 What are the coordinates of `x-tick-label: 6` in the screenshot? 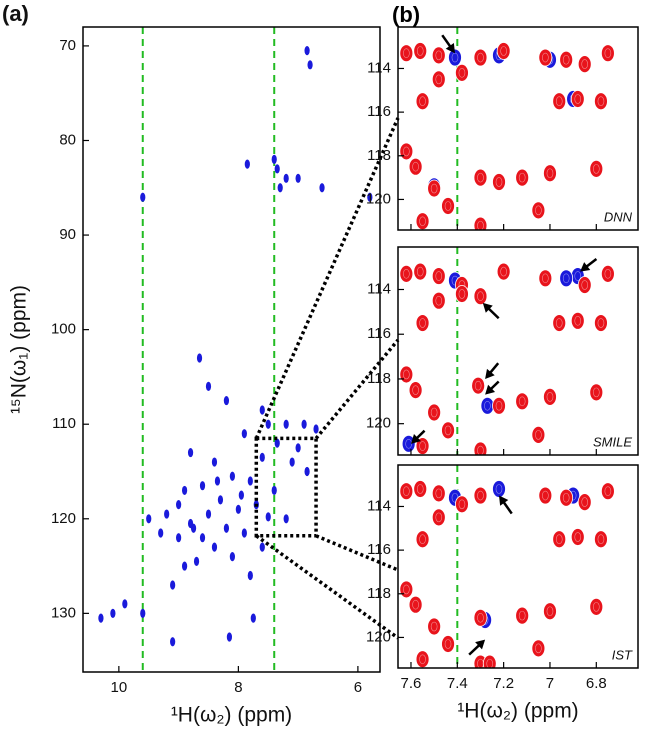 It's located at (358, 687).